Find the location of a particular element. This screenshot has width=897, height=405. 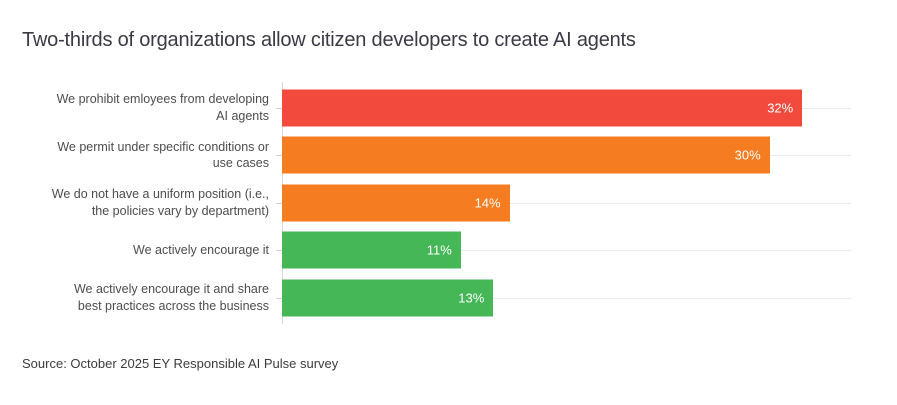

category-label-line: We actively encourage it and share is located at coordinates (171, 289).